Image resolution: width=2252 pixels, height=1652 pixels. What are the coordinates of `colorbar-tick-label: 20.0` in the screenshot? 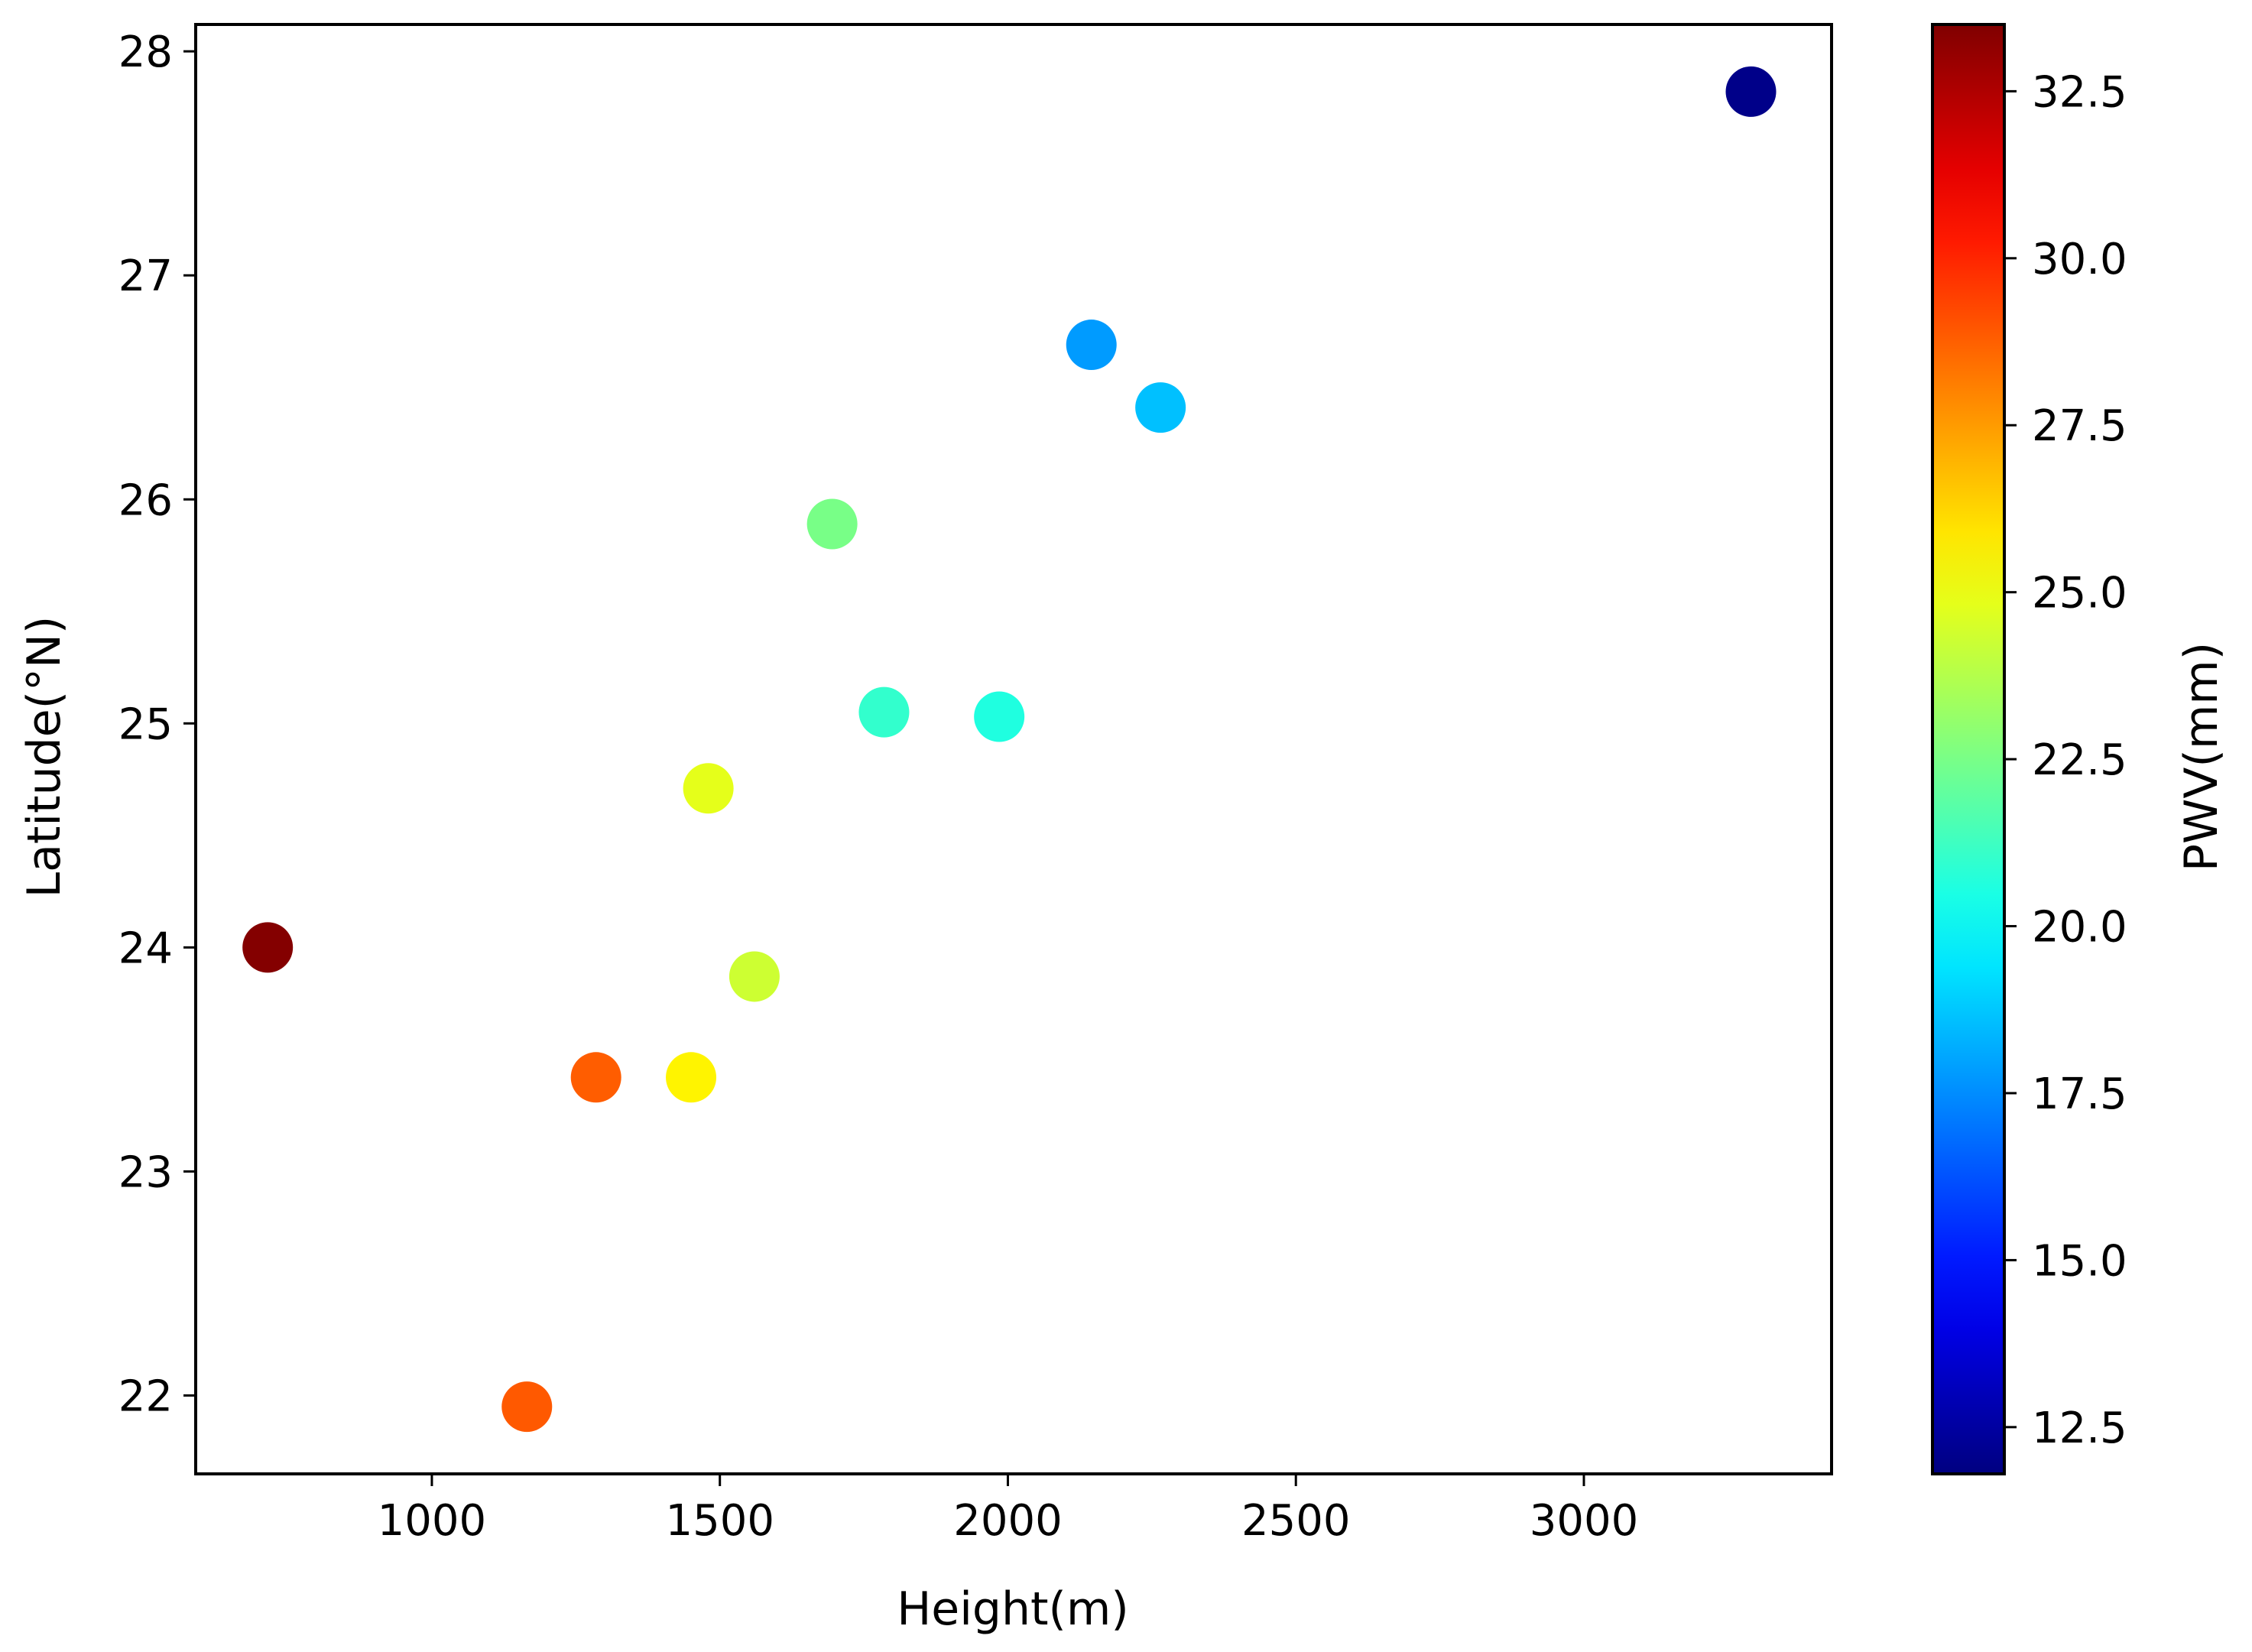 It's located at (2079, 928).